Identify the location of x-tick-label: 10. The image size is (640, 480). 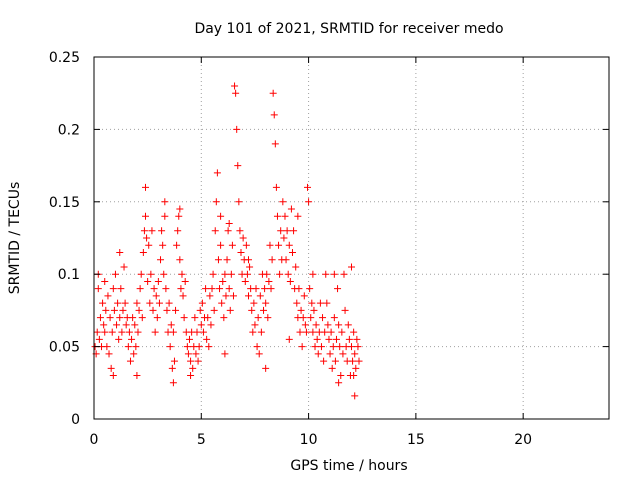
(309, 440).